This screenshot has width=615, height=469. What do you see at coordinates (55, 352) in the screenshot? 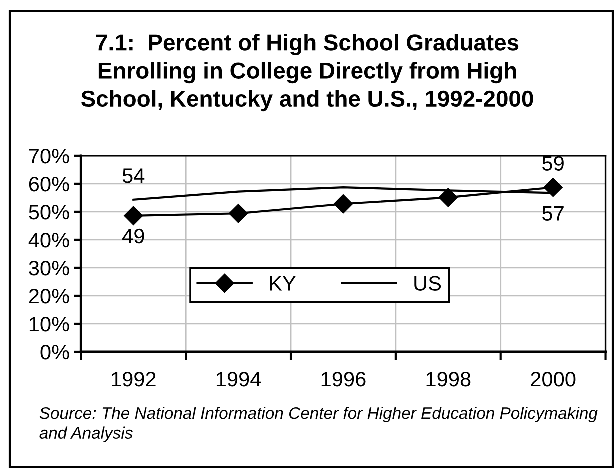
I see `y-tick-label: 0%` at bounding box center [55, 352].